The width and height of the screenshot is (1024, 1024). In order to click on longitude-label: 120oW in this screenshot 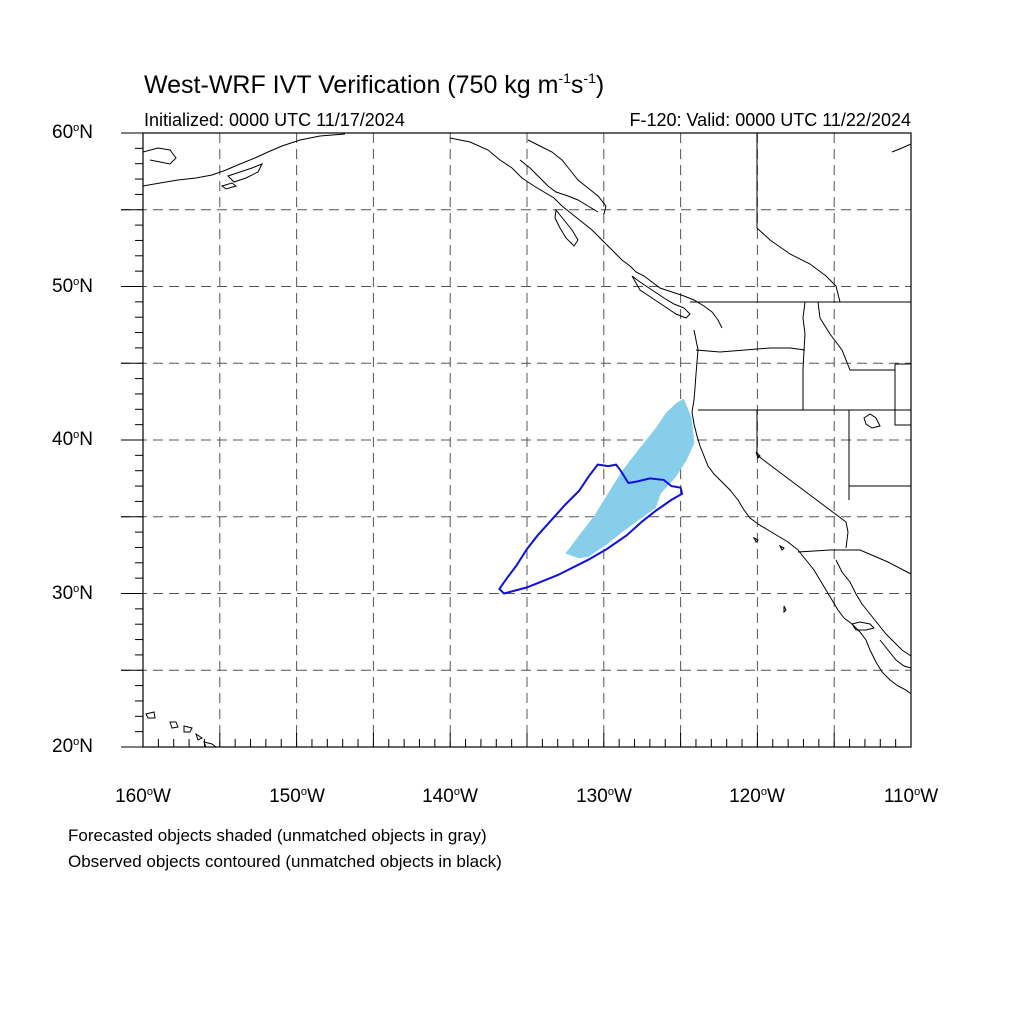, I will do `click(757, 796)`.